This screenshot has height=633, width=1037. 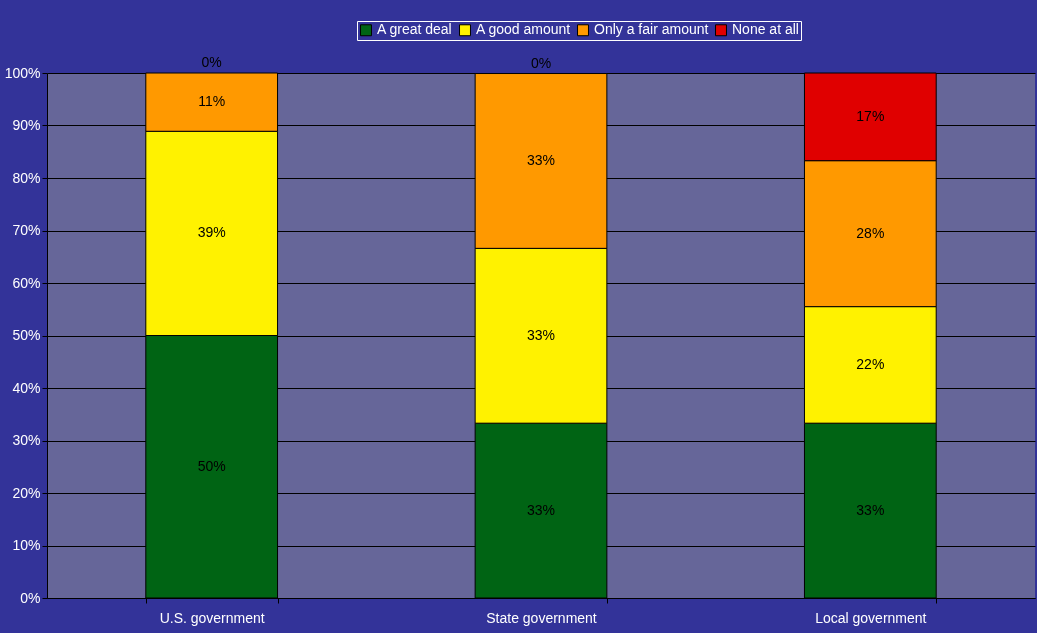 I want to click on y-tick-label: 50%, so click(x=26, y=335).